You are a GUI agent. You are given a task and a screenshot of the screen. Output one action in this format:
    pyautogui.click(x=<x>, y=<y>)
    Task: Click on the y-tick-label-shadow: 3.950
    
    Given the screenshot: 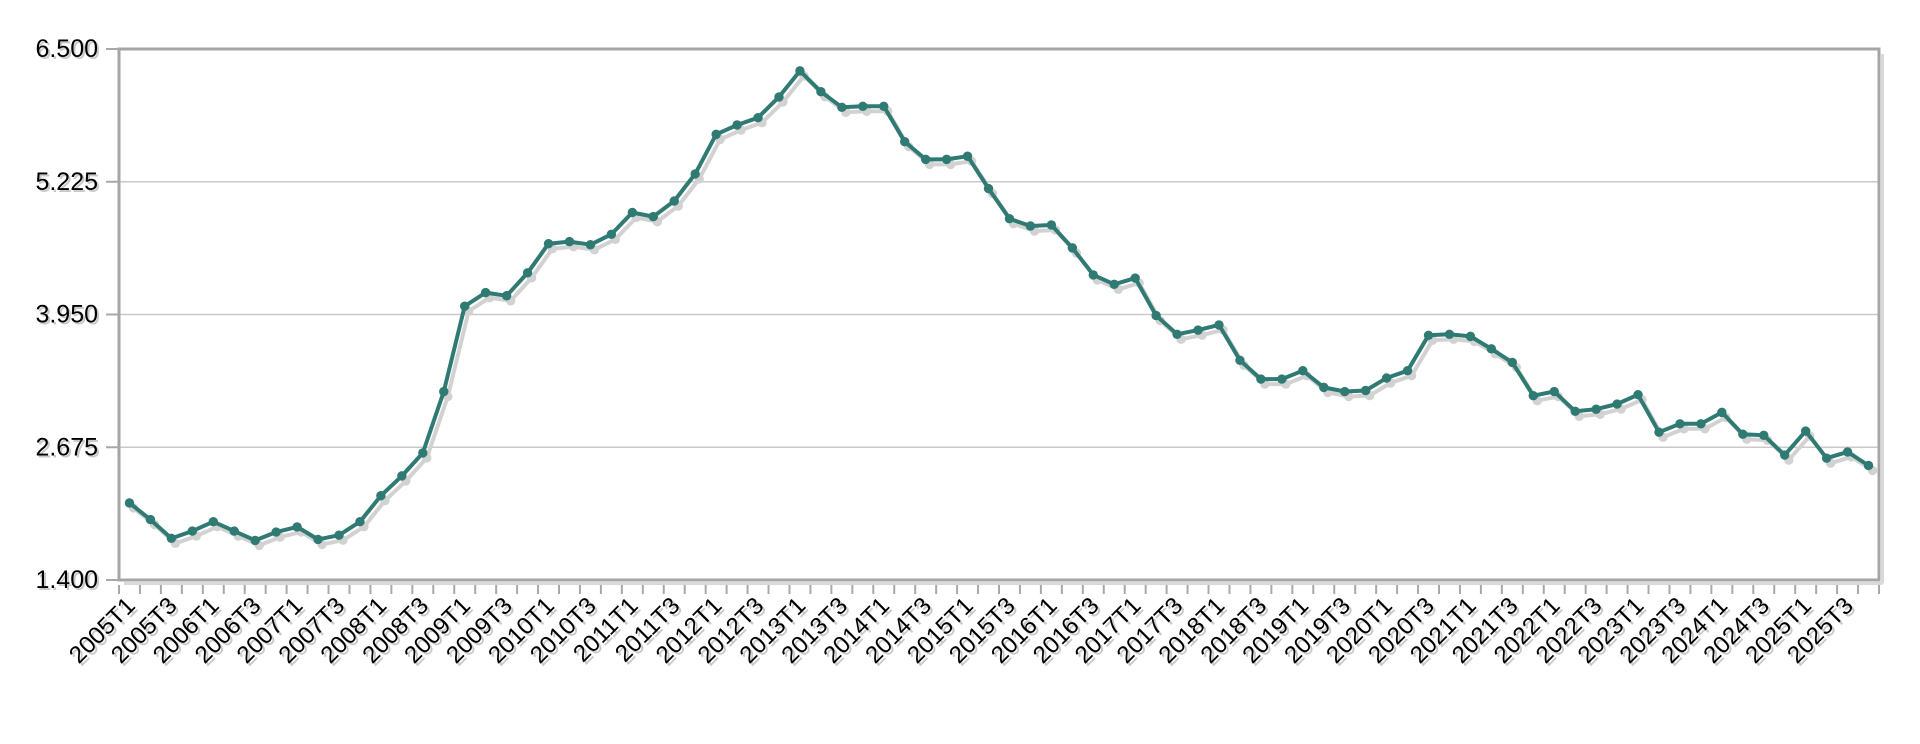 What is the action you would take?
    pyautogui.click(x=68, y=317)
    